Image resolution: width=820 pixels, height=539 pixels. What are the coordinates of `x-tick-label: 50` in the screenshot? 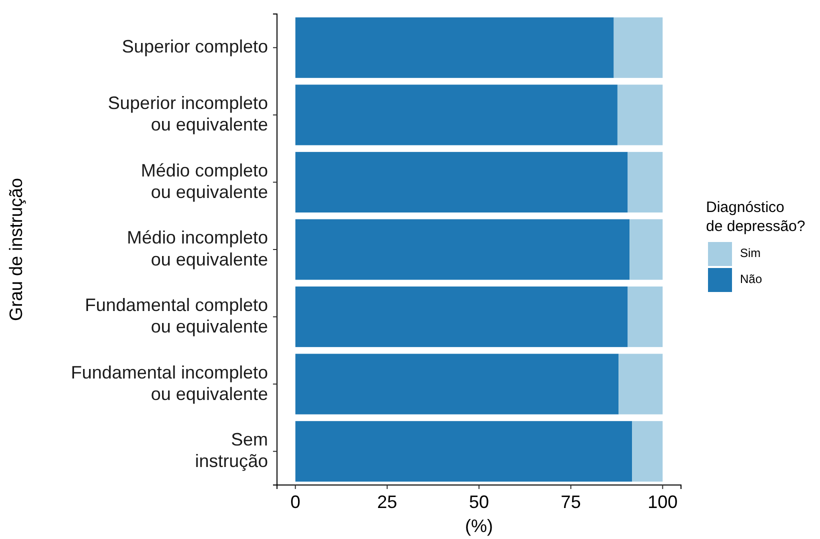 It's located at (479, 502).